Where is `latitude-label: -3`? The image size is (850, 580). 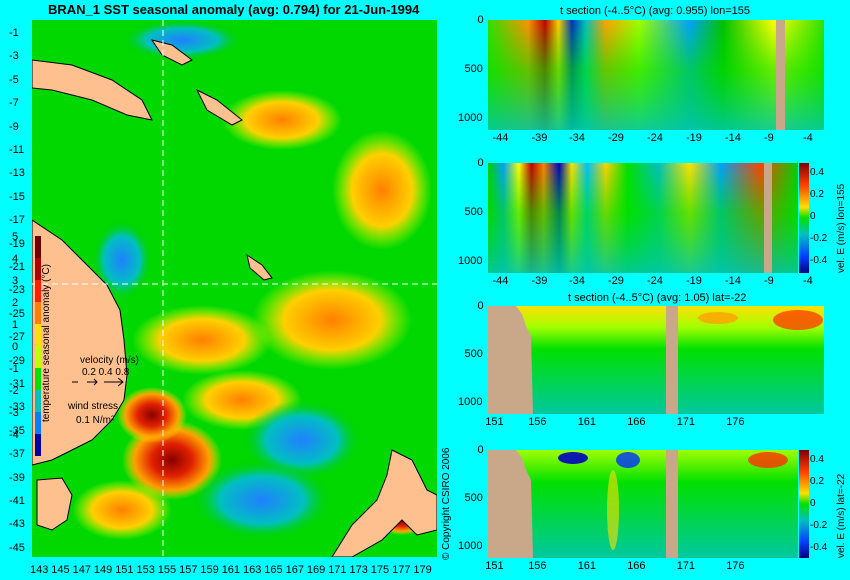
latitude-label: -3 is located at coordinates (14, 56).